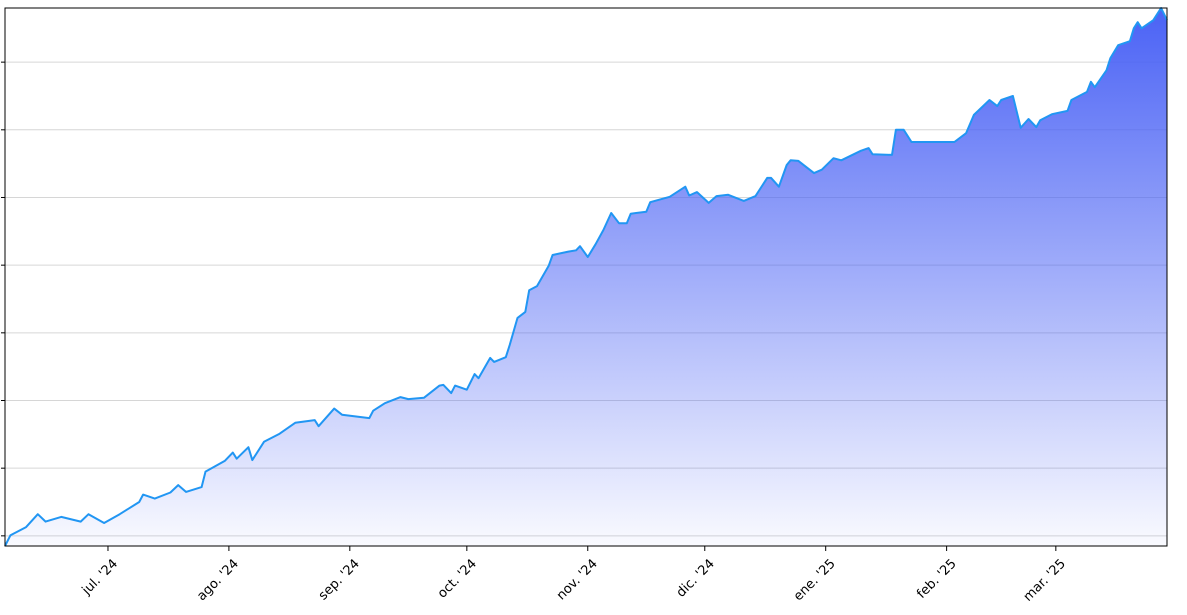 This screenshot has height=615, width=1187. I want to click on x-tick-label: sep. '24, so click(339, 579).